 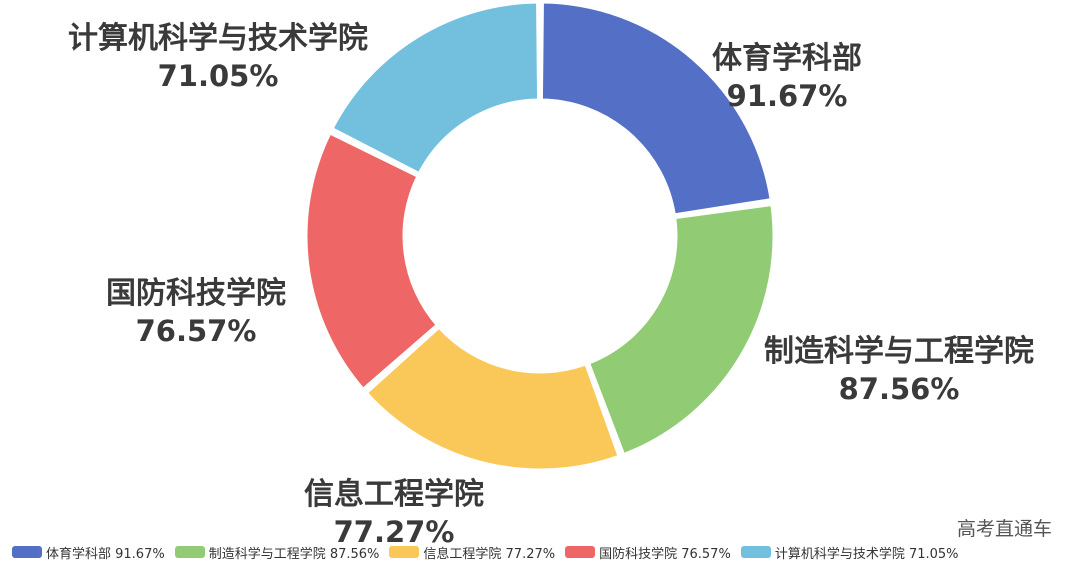 I want to click on watermark-text: 高考直通车, so click(x=1004, y=529).